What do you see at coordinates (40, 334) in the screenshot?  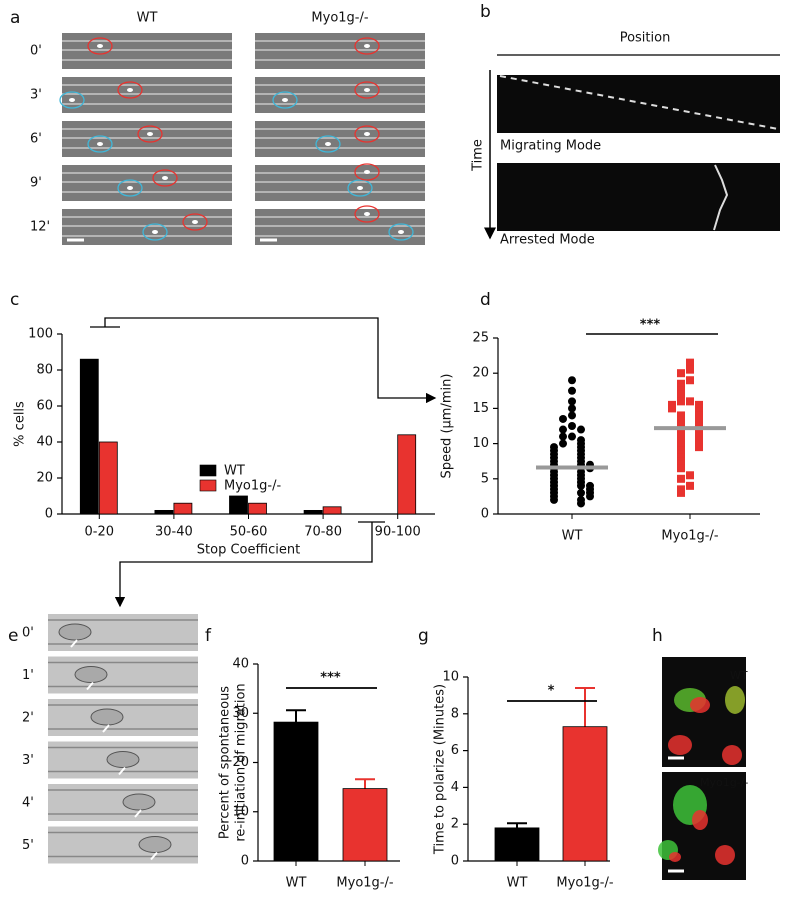 I see `y-tick-label: 100` at bounding box center [40, 334].